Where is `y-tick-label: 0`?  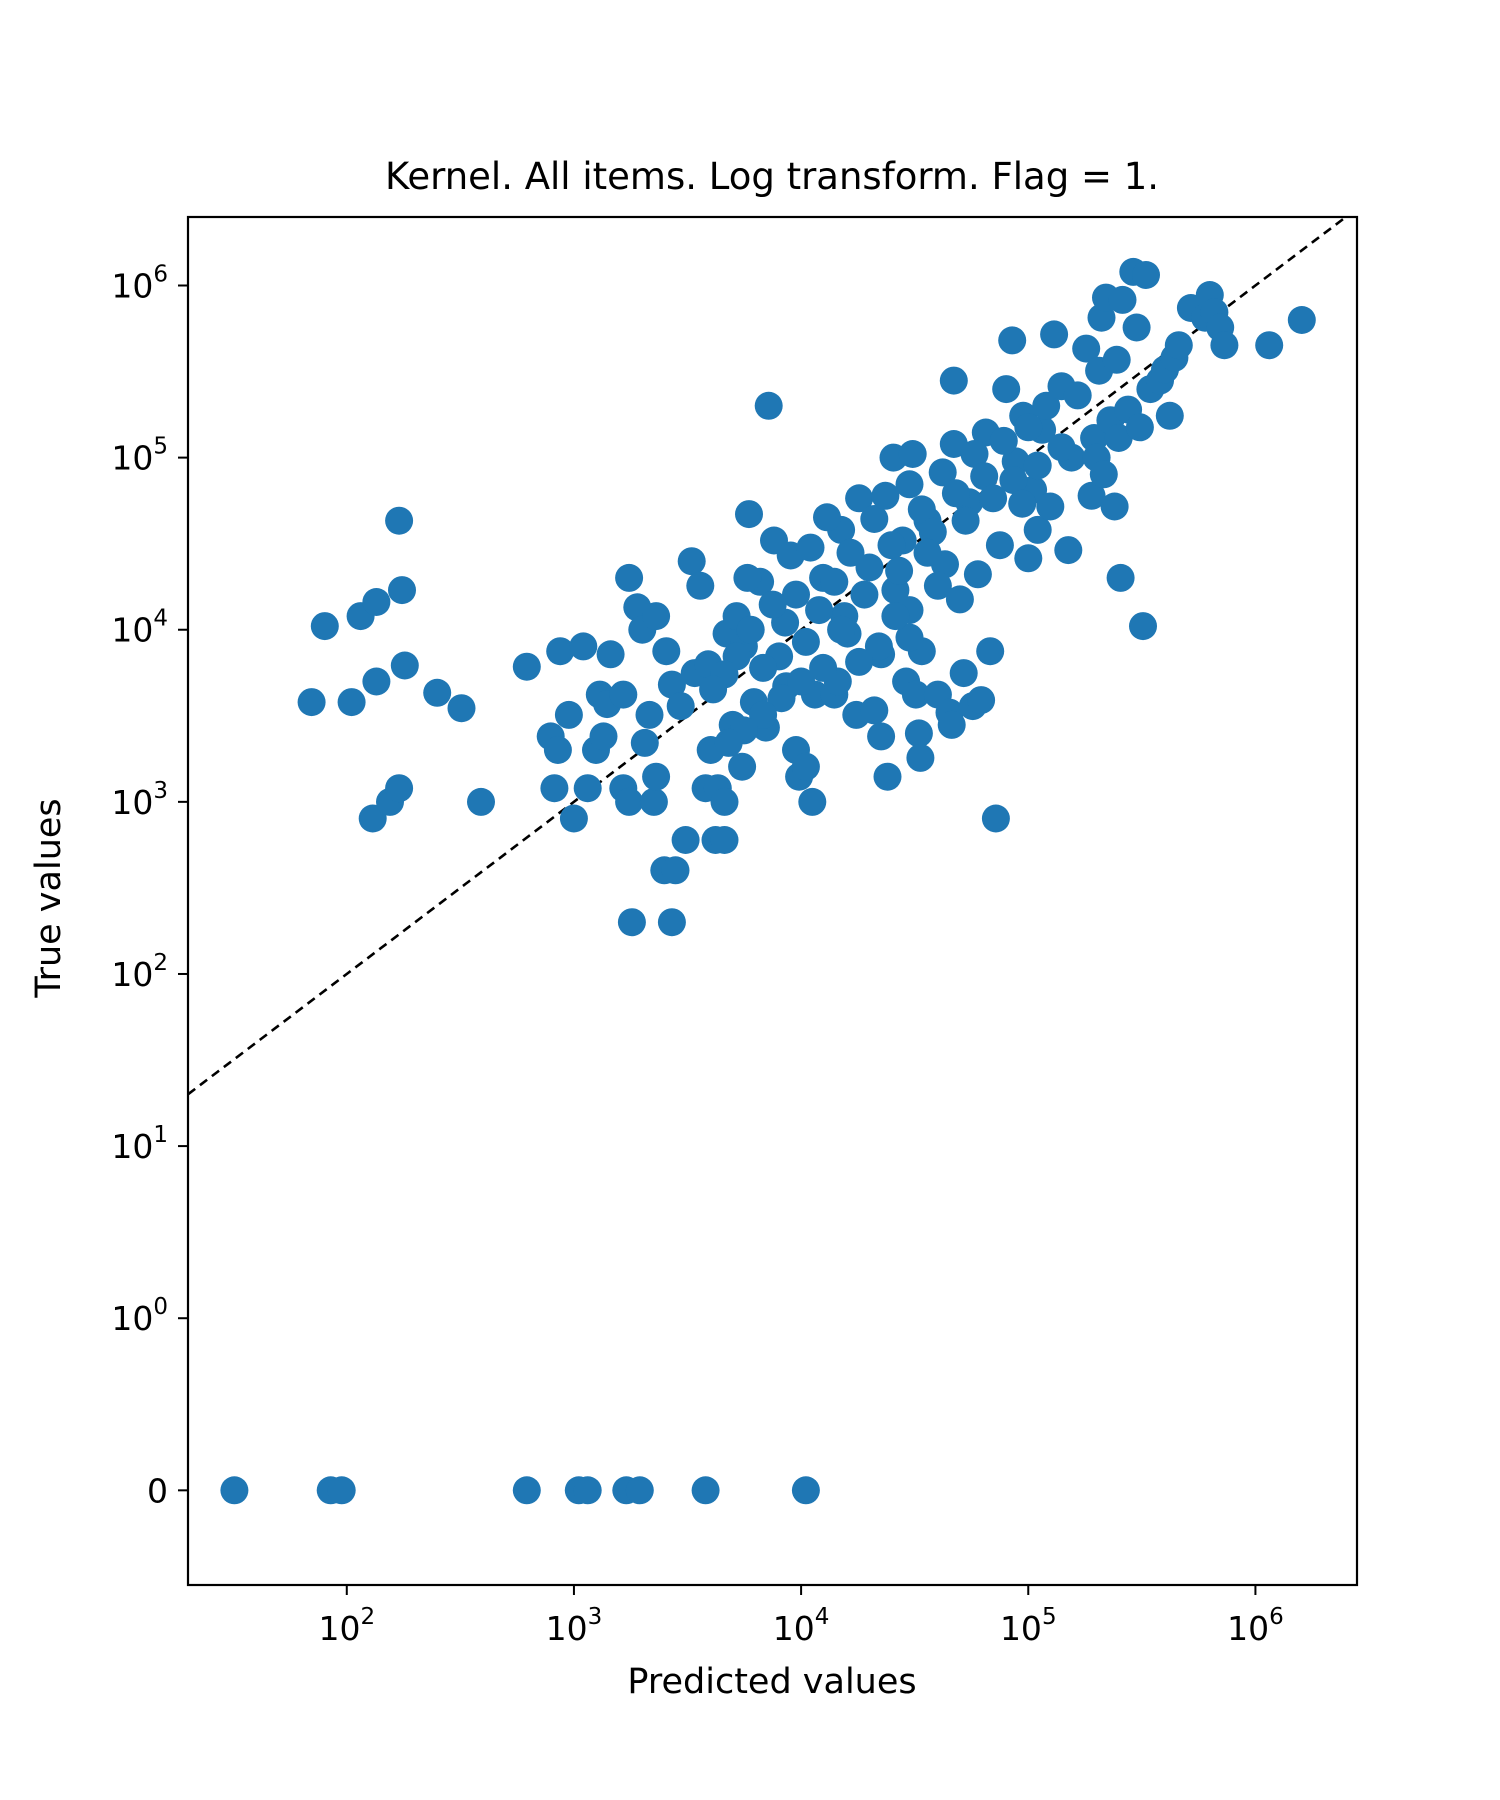
y-tick-label: 0 is located at coordinates (157, 1490).